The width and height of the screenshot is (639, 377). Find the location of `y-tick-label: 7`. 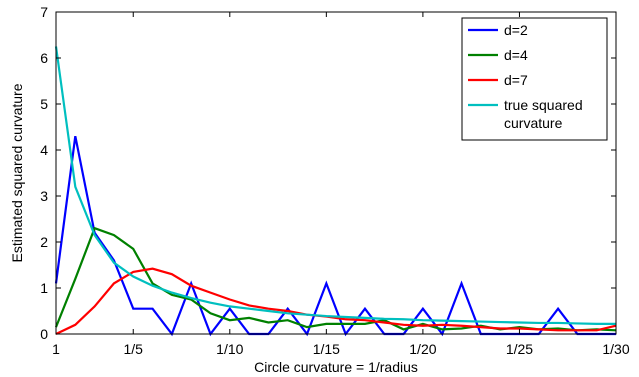

y-tick-label: 7 is located at coordinates (44, 12).